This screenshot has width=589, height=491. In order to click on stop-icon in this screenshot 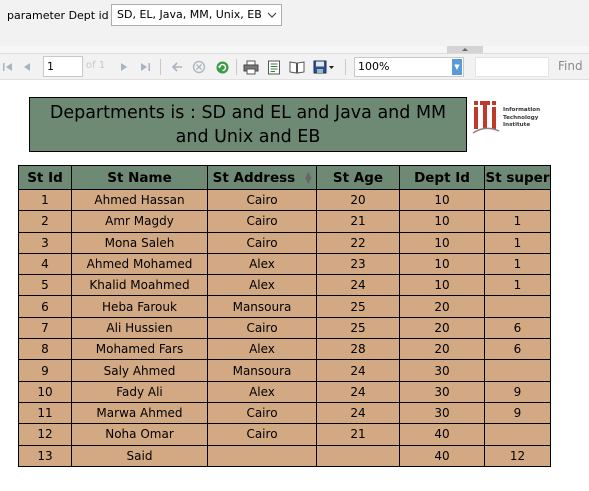, I will do `click(199, 67)`.